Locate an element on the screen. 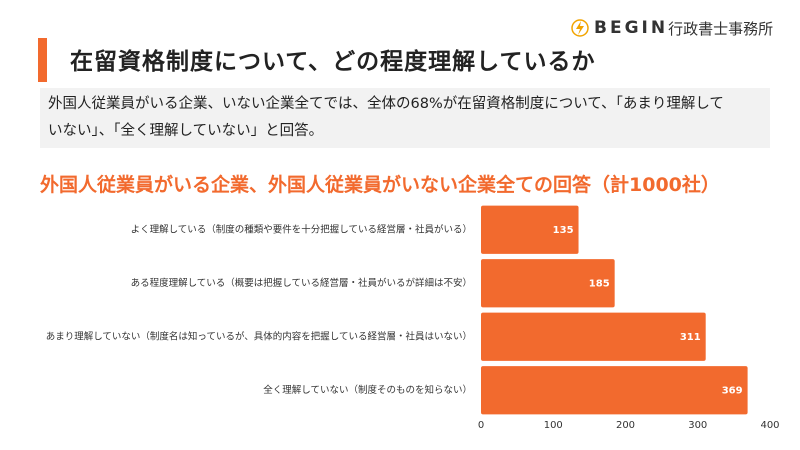 This screenshot has height=450, width=800. value-label: 311 is located at coordinates (690, 337).